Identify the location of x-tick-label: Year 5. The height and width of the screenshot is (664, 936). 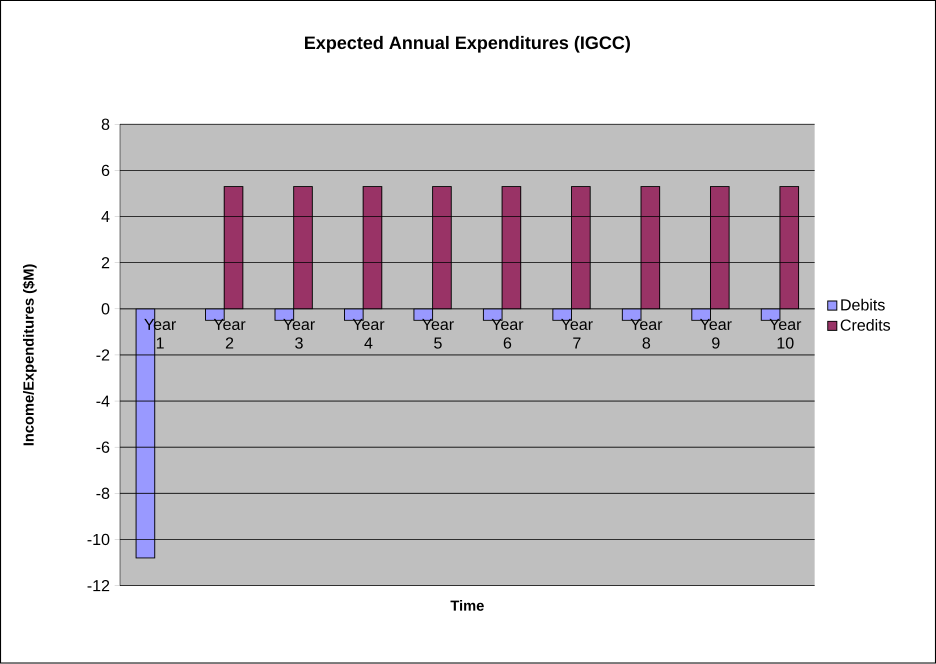
(438, 334).